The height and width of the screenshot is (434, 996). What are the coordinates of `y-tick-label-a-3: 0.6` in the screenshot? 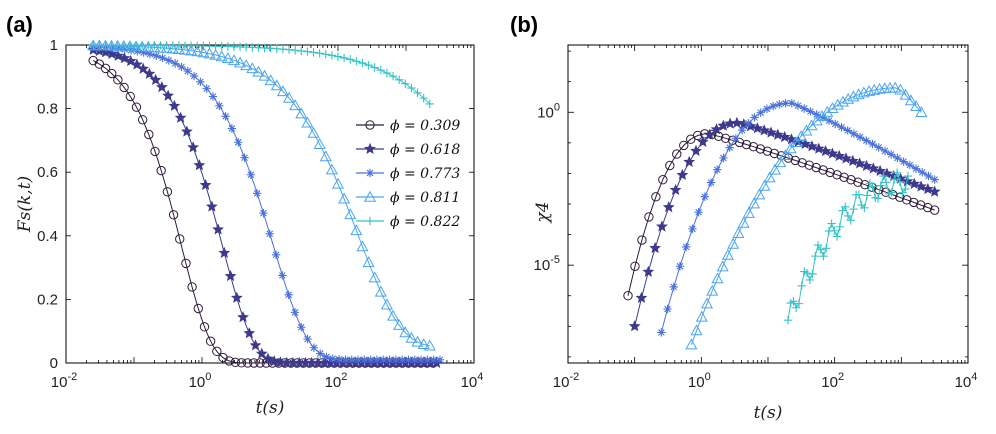 It's located at (47, 172).